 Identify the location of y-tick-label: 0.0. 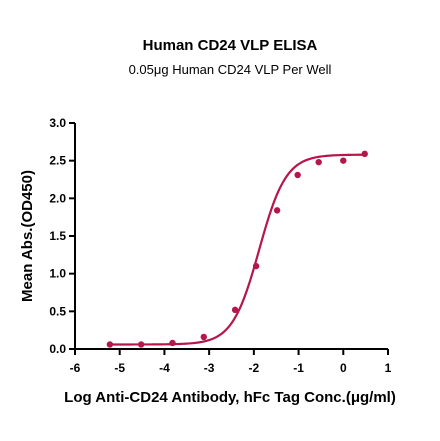
(57, 349).